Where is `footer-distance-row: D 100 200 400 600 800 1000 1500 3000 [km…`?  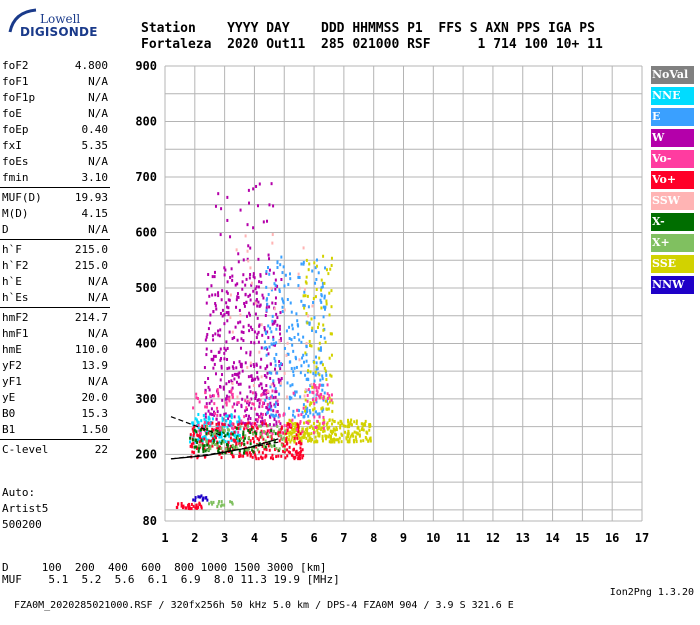 footer-distance-row: D 100 200 400 600 800 1000 1500 3000 [km… is located at coordinates (164, 567).